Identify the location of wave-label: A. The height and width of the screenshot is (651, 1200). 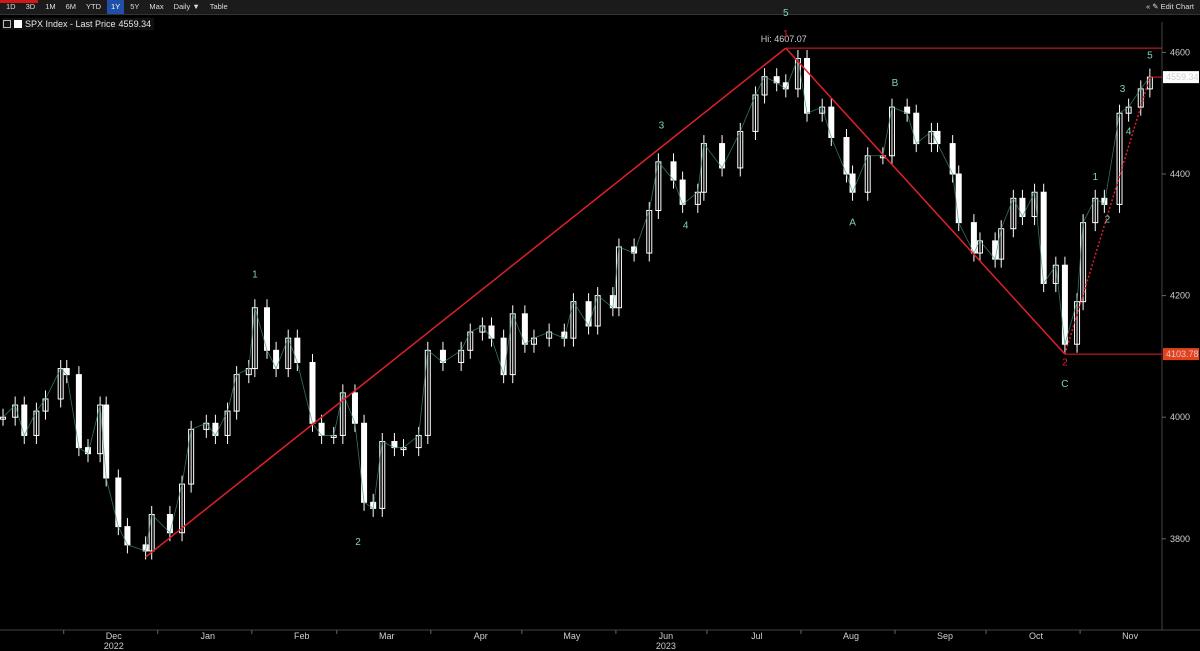
(852, 223).